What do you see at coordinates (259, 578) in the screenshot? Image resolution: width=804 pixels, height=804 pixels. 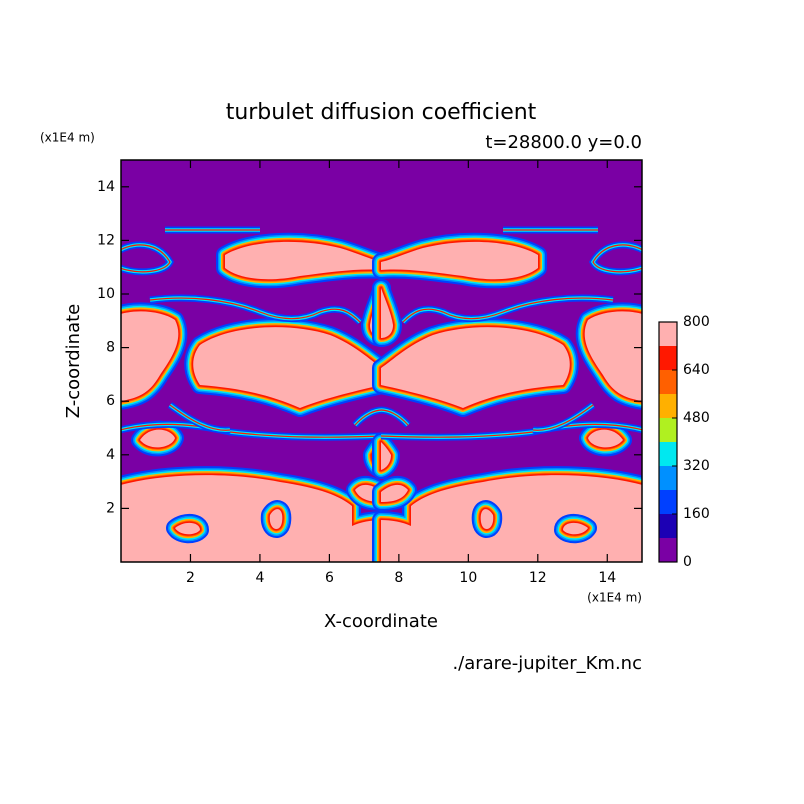 I see `x-tick-label: 4` at bounding box center [259, 578].